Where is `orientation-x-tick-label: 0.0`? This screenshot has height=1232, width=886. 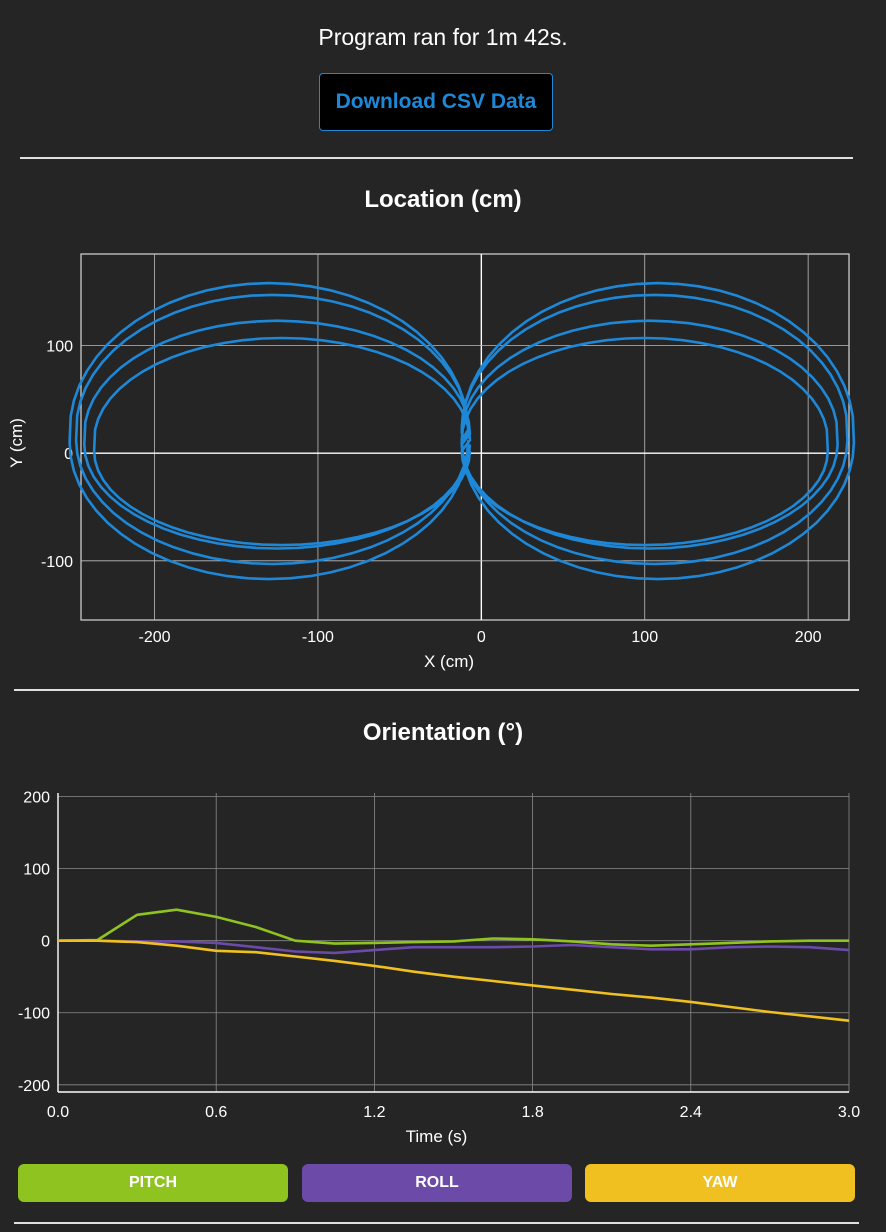 orientation-x-tick-label: 0.0 is located at coordinates (58, 1112).